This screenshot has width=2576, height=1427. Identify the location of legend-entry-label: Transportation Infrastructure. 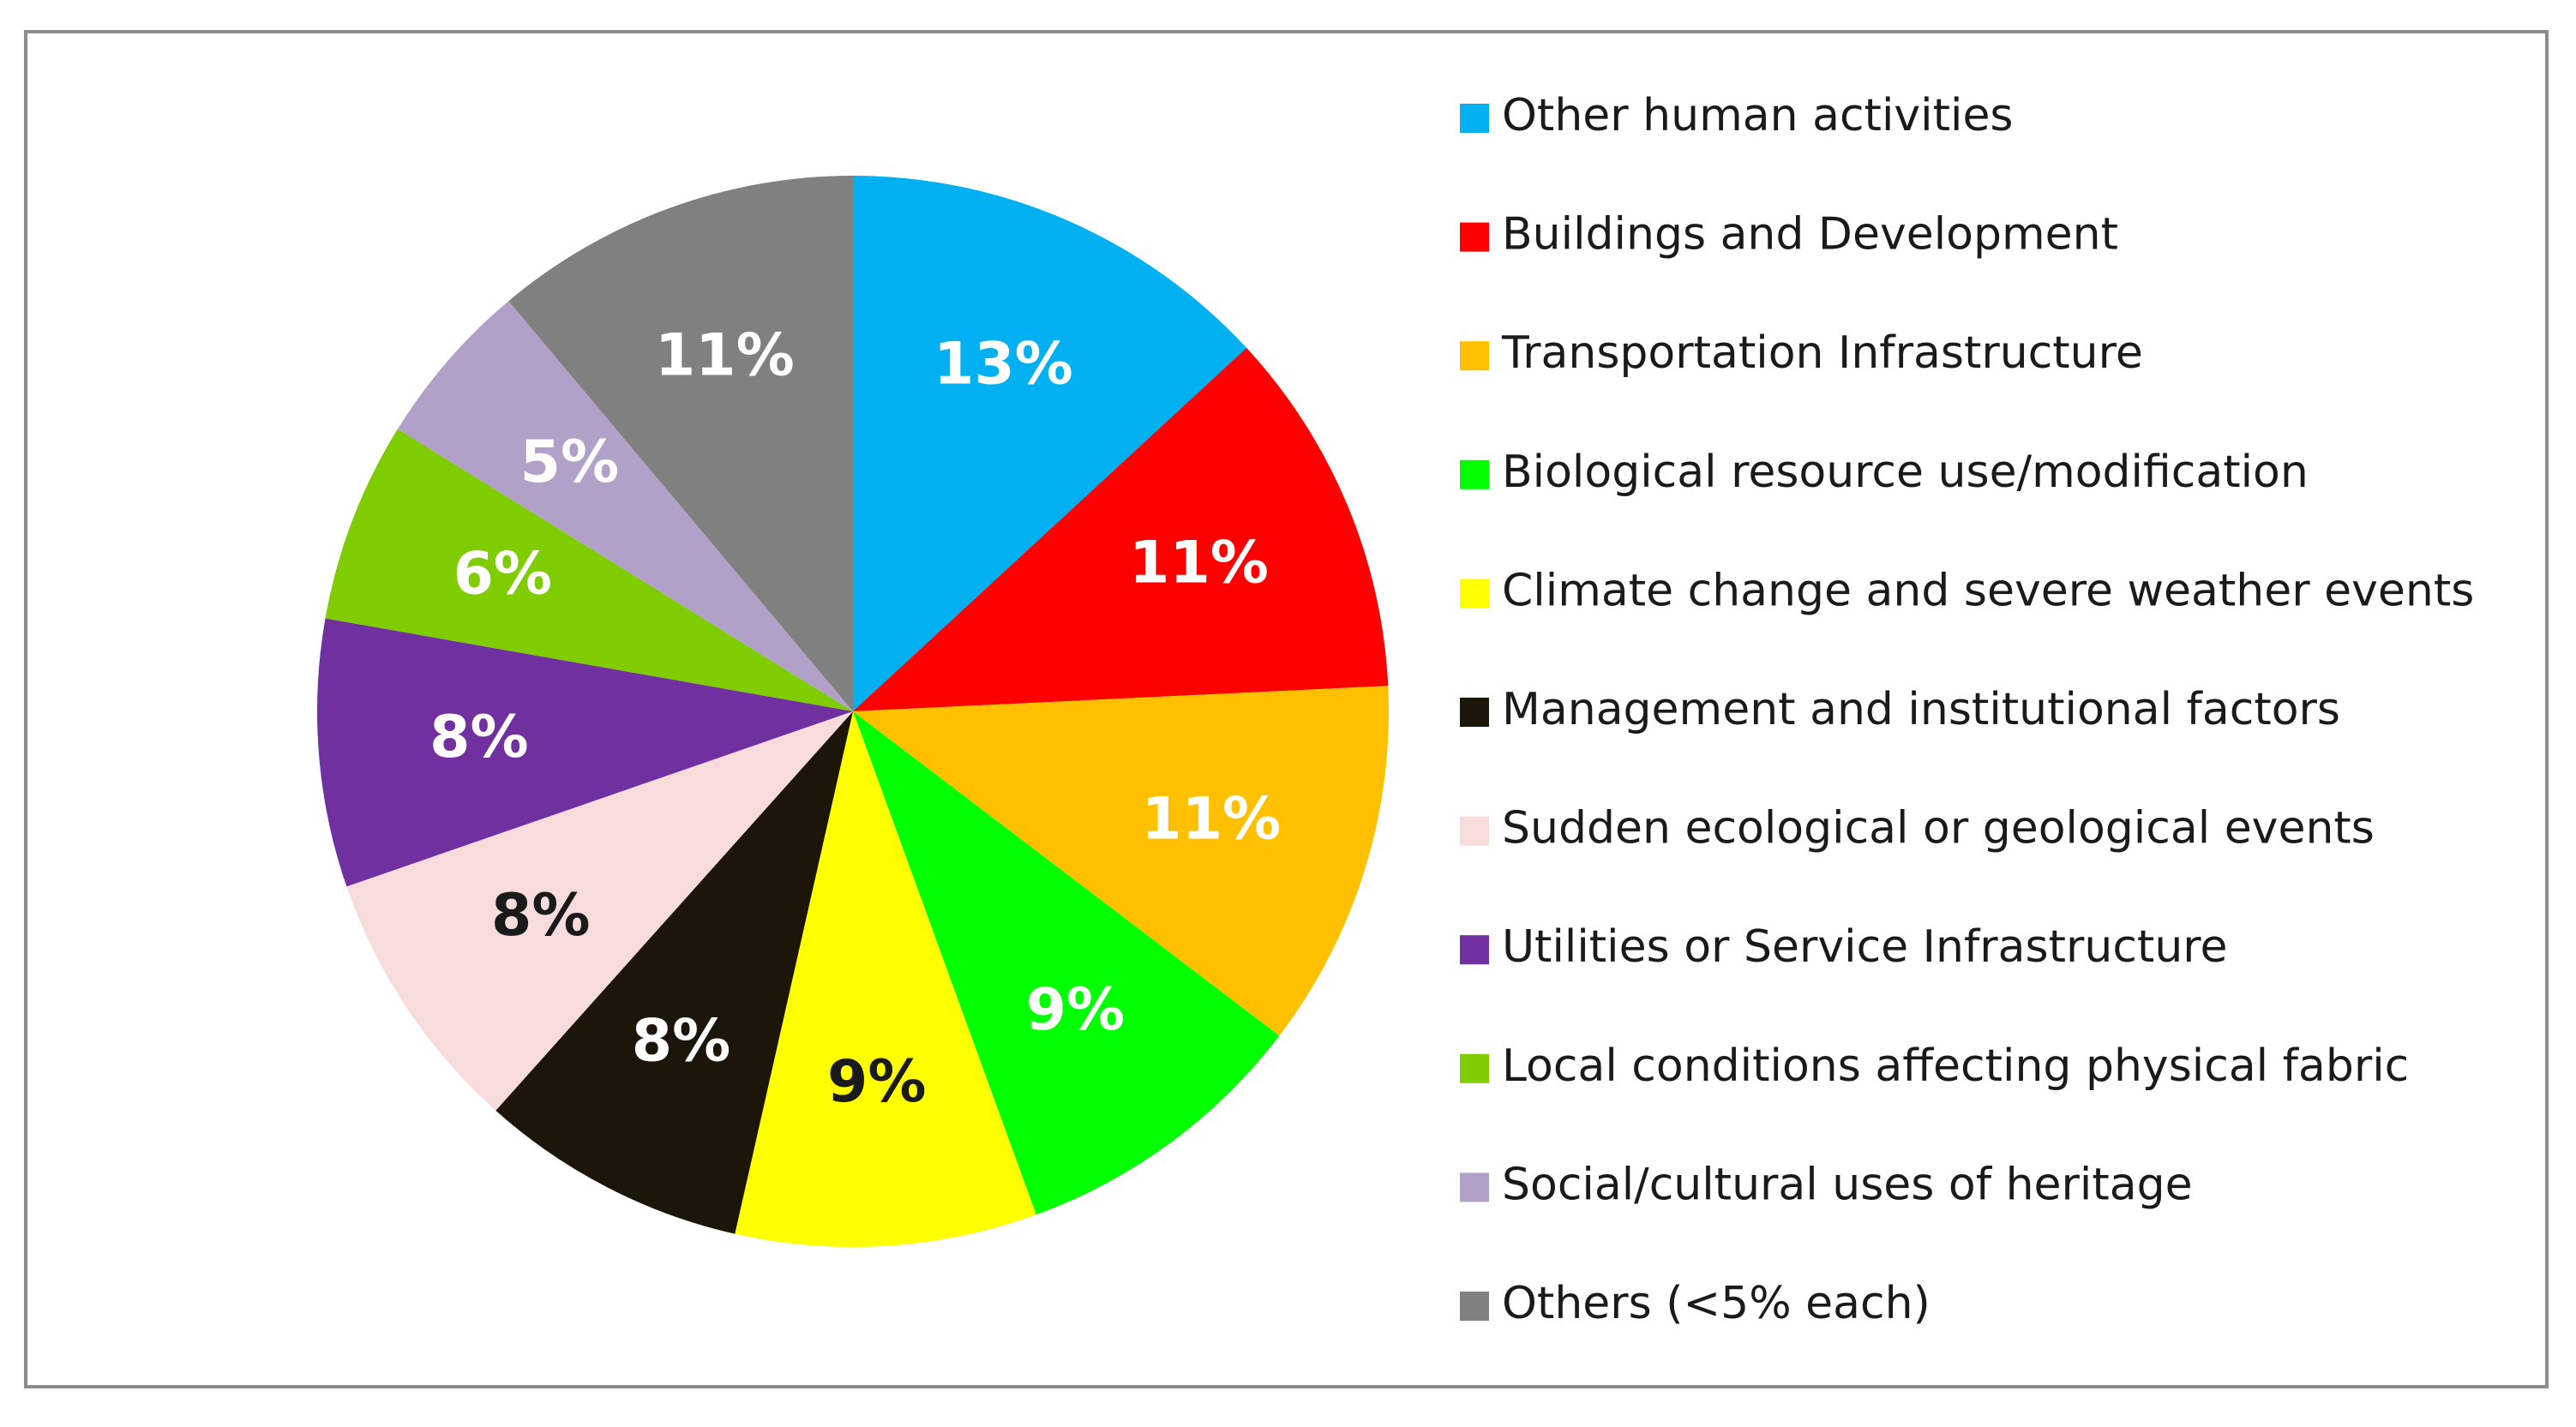
(1822, 353).